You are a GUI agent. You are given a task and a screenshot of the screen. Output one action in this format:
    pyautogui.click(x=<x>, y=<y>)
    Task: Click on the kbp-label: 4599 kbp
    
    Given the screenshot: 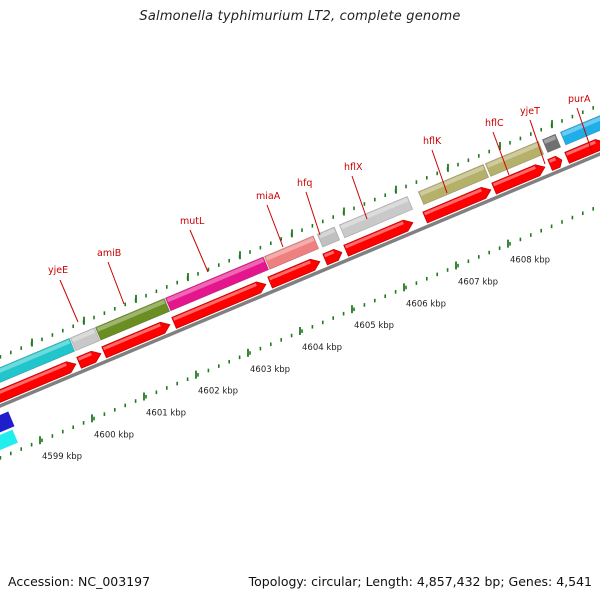 What is the action you would take?
    pyautogui.click(x=62, y=457)
    